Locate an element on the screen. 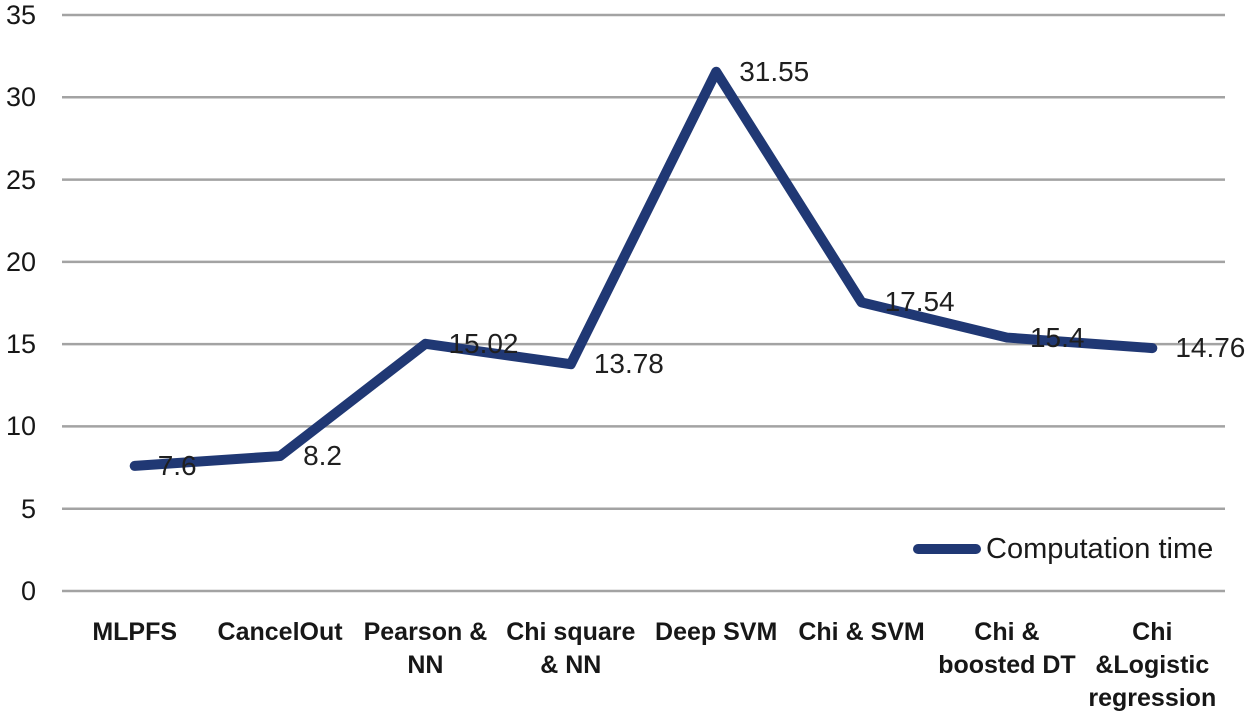  x-axis-category-label: MLPFS is located at coordinates (135, 632).